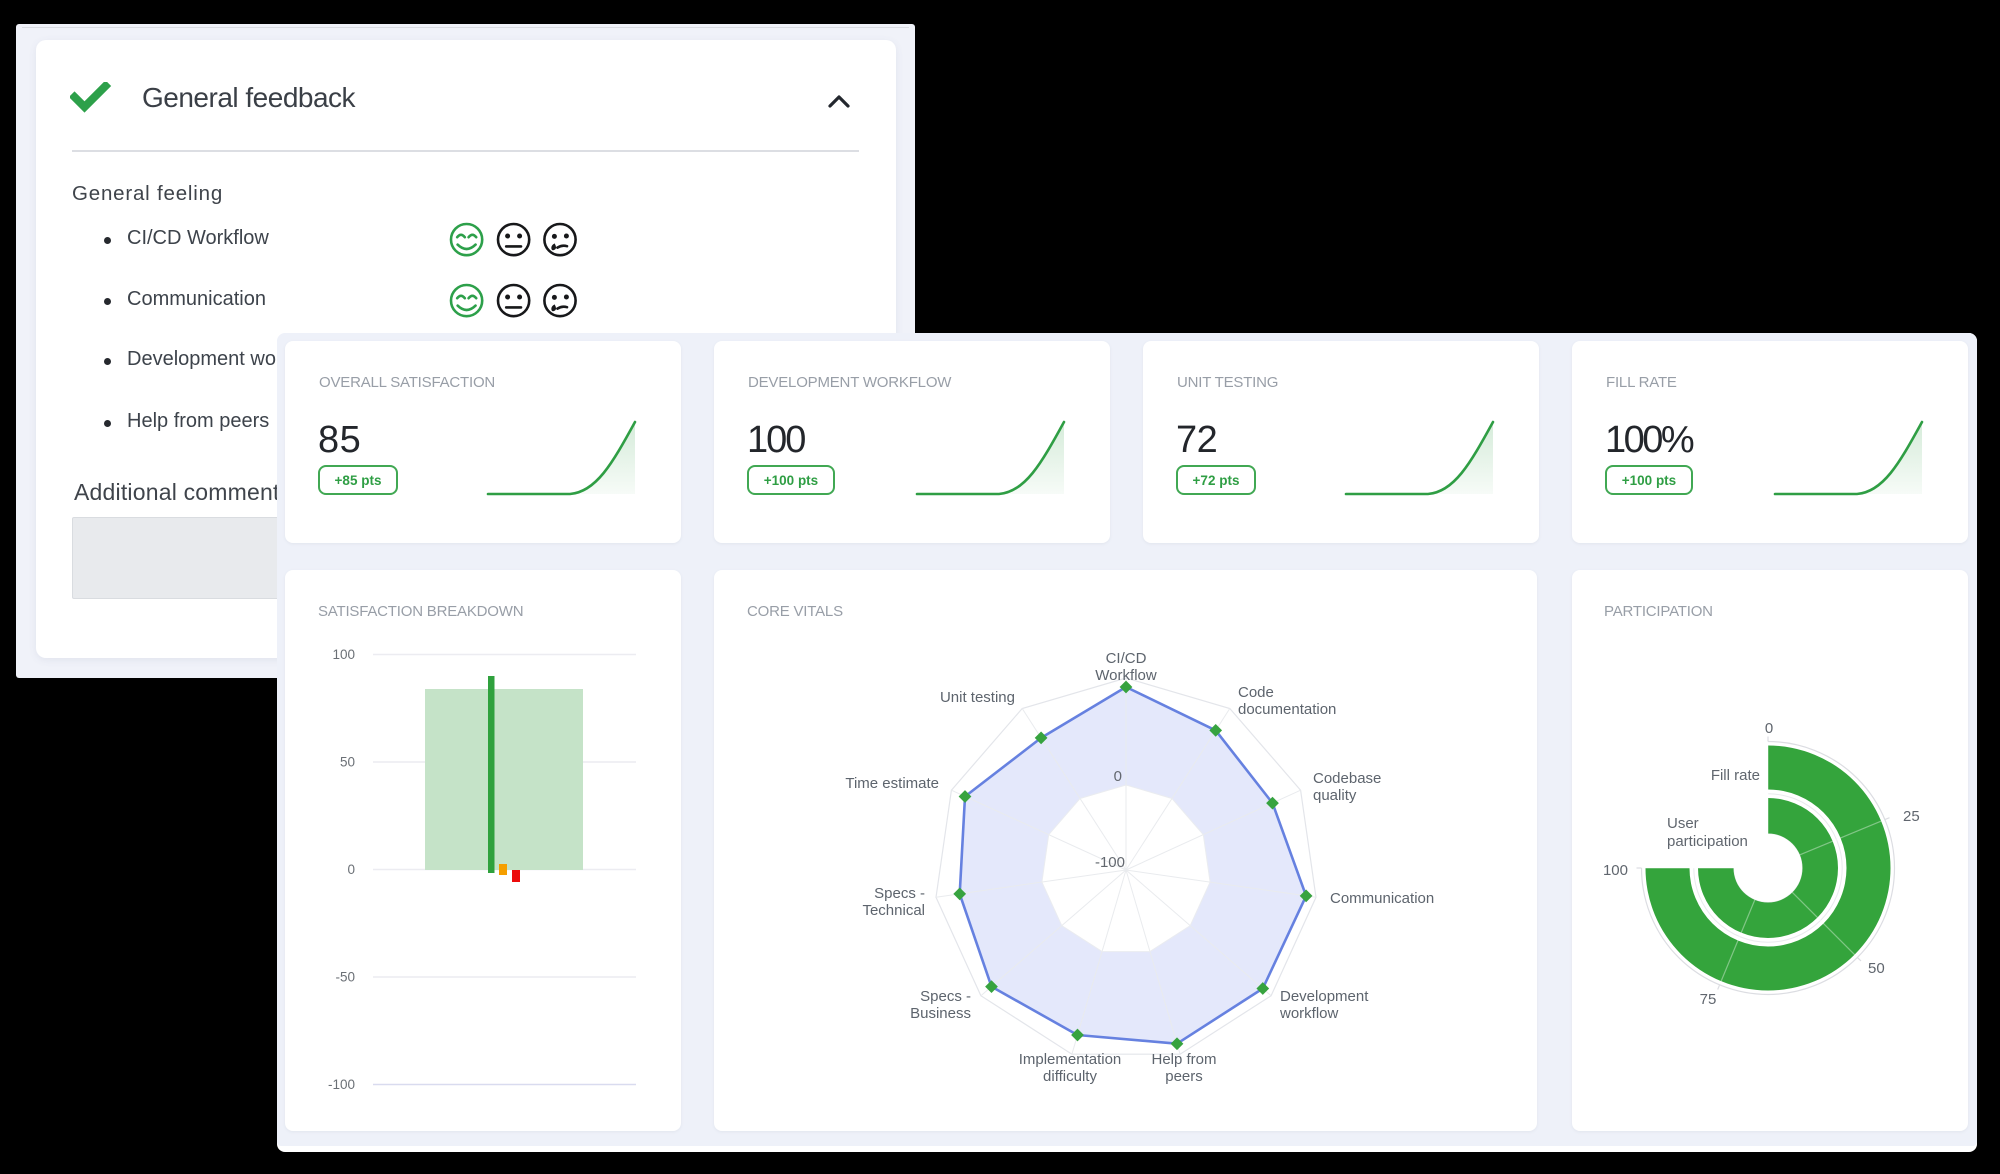 The image size is (2000, 1174). What do you see at coordinates (1183, 1059) in the screenshot?
I see `svg-text: Help from` at bounding box center [1183, 1059].